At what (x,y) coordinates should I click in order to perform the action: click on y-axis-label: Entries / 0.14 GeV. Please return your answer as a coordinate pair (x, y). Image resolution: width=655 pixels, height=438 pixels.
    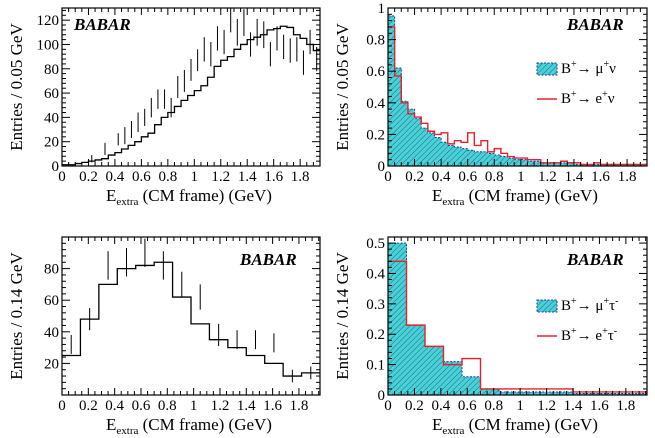
    Looking at the image, I should click on (16, 316).